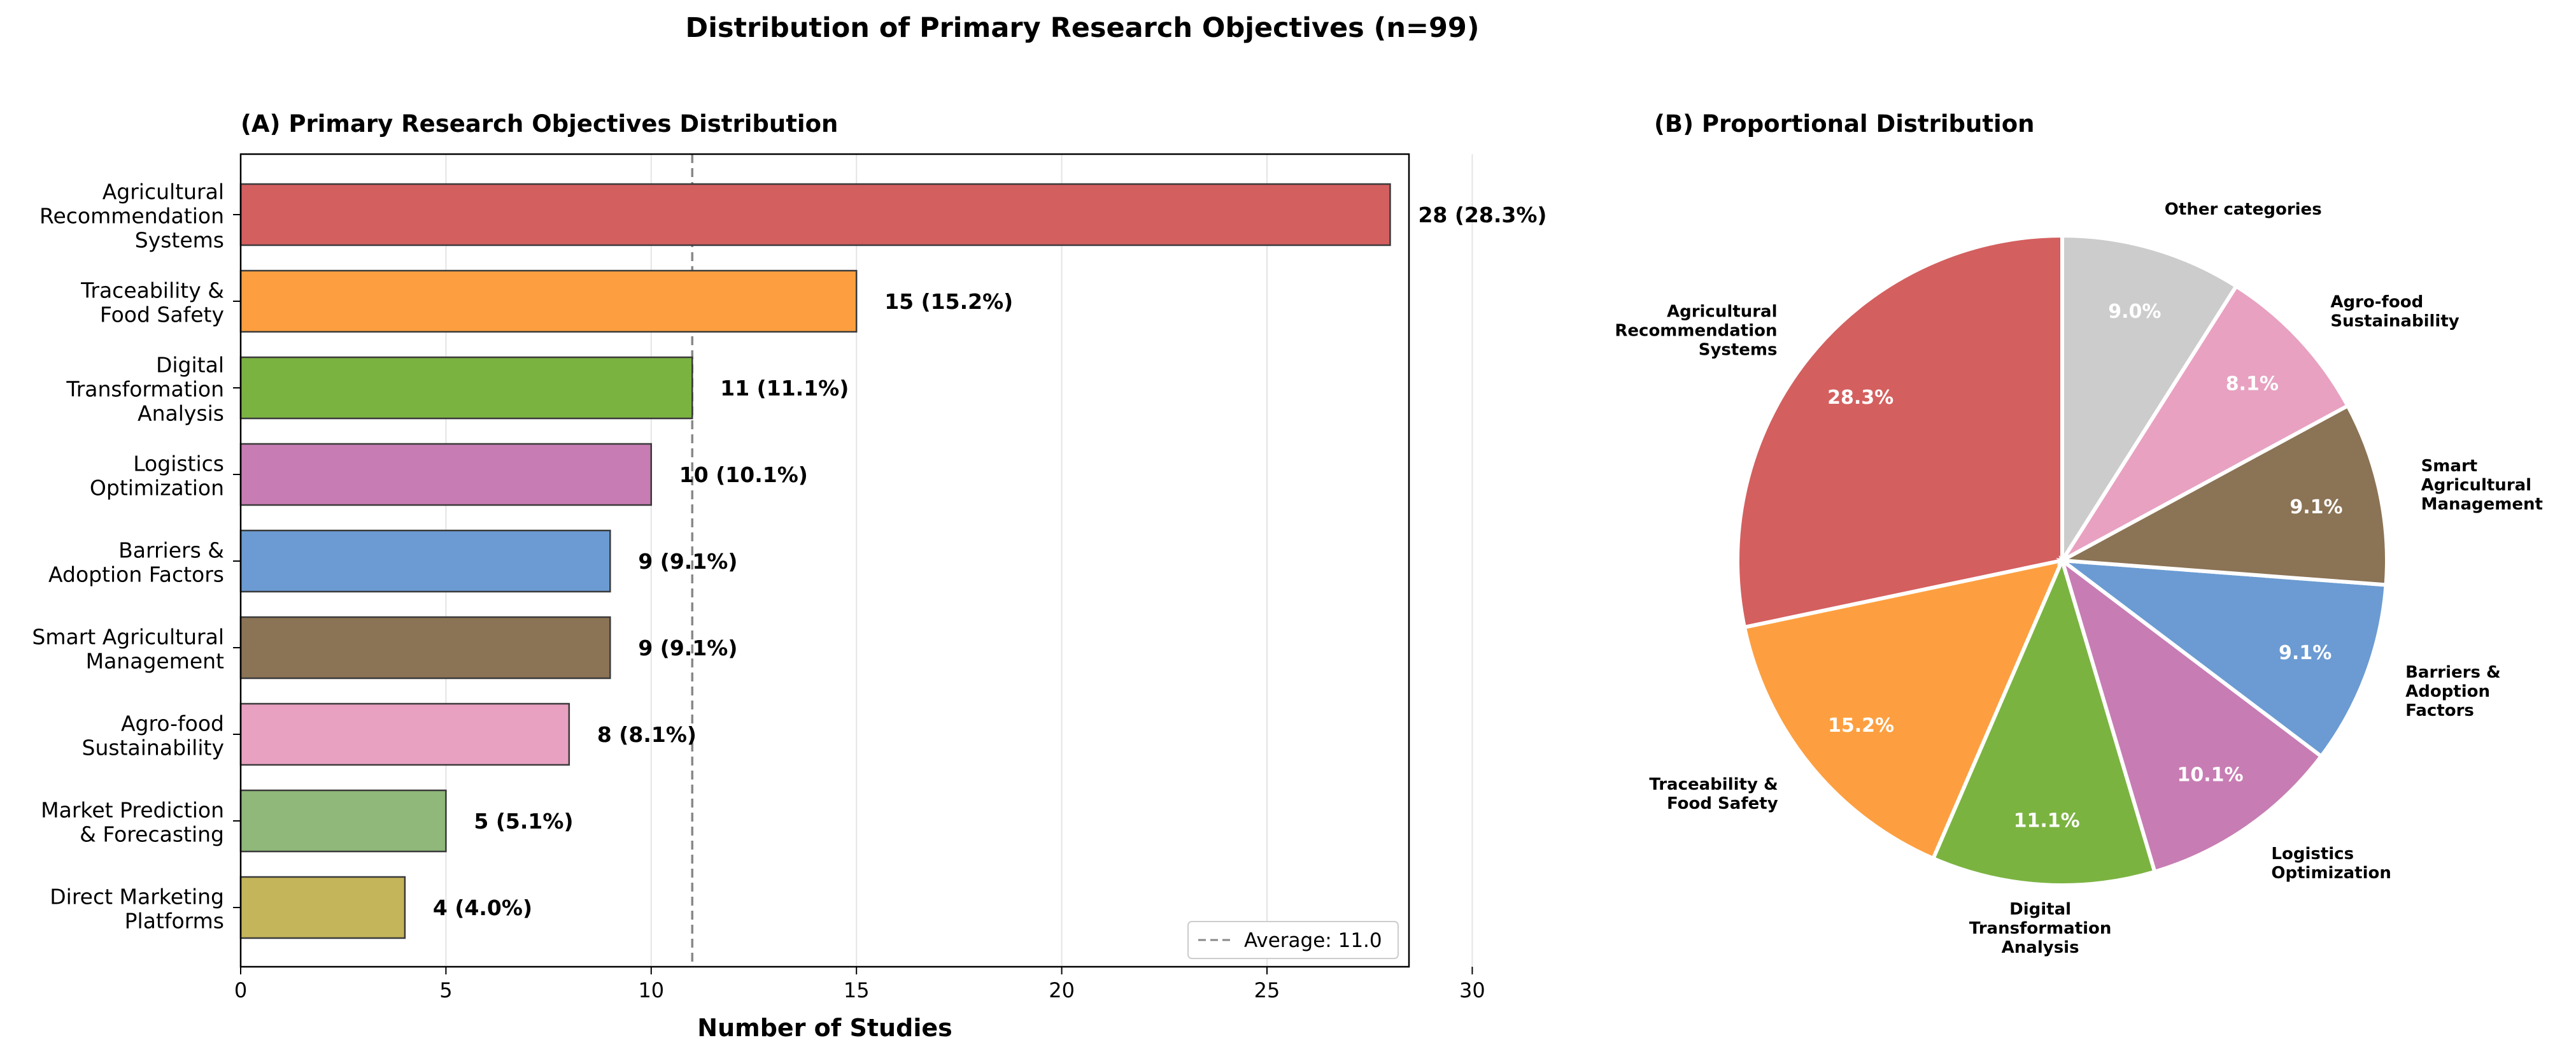 The height and width of the screenshot is (1054, 2576). I want to click on category-label: Logistics Optimization, so click(157, 475).